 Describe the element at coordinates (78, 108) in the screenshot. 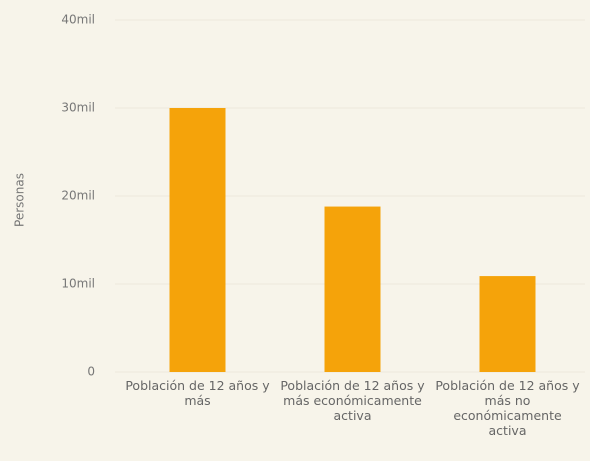

I see `y-tick-label: 30mil` at that location.